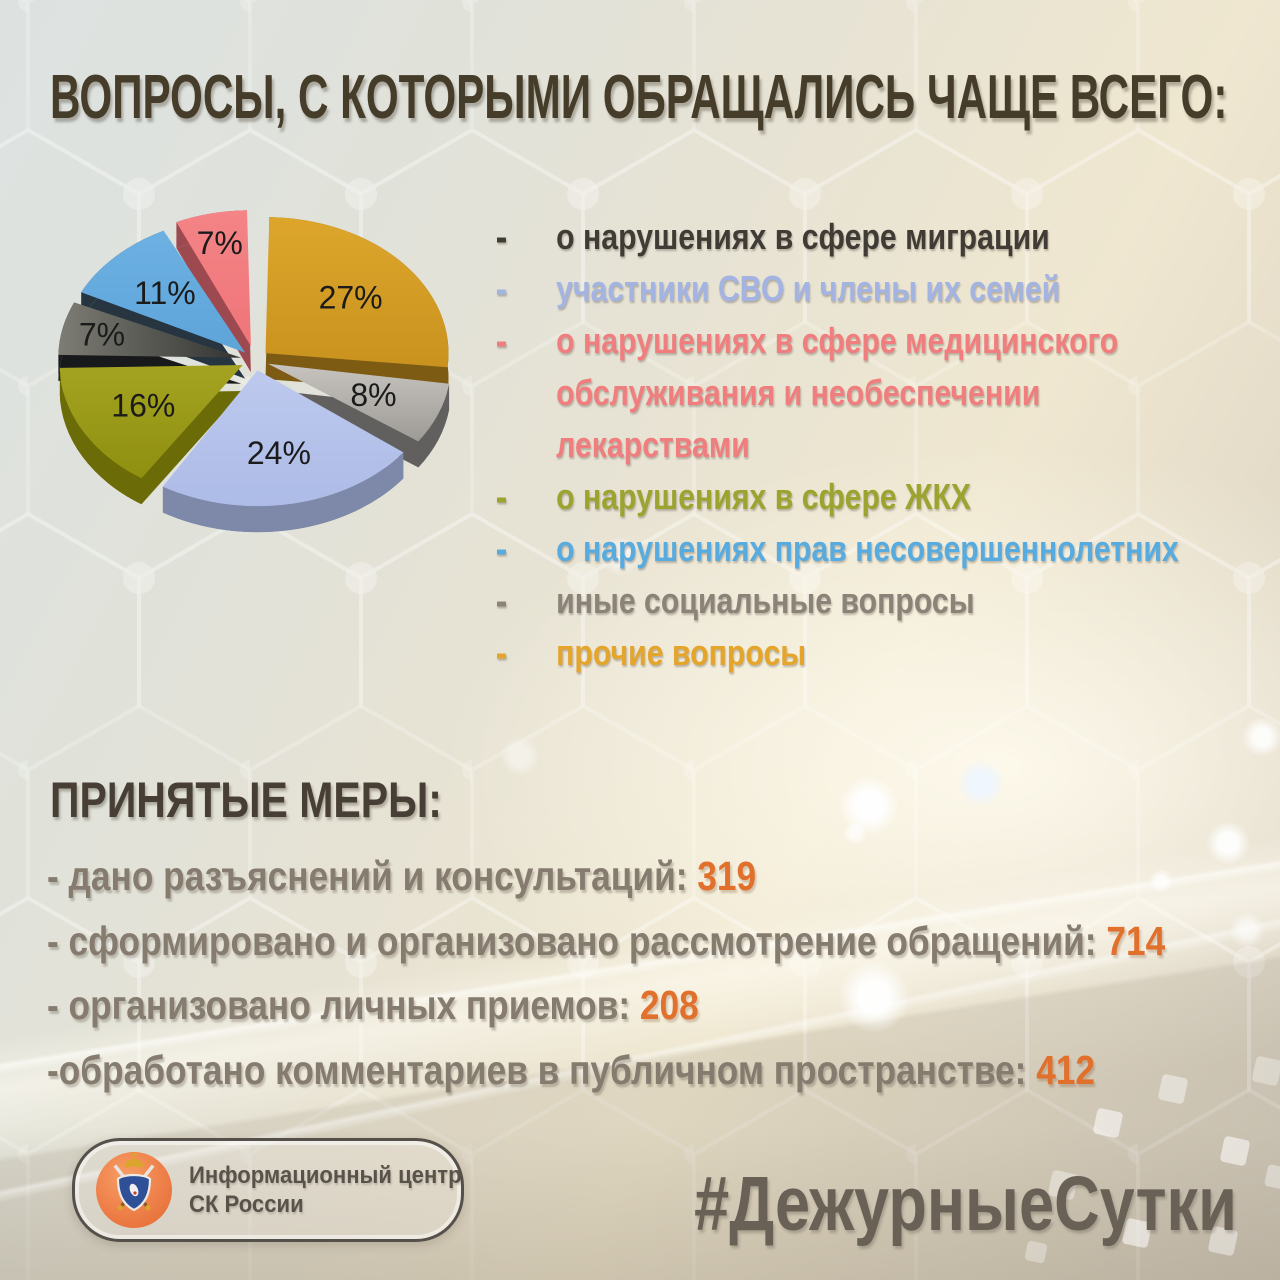  What do you see at coordinates (664, 1005) in the screenshot?
I see `measure-value: 208` at bounding box center [664, 1005].